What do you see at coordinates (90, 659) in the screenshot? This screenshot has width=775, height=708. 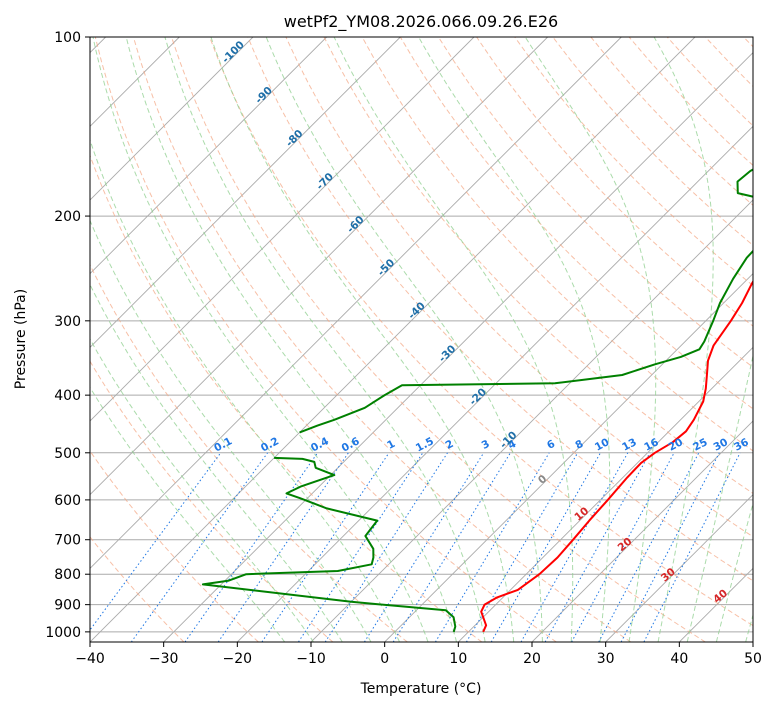 I see `x-tick-label: −40` at bounding box center [90, 659].